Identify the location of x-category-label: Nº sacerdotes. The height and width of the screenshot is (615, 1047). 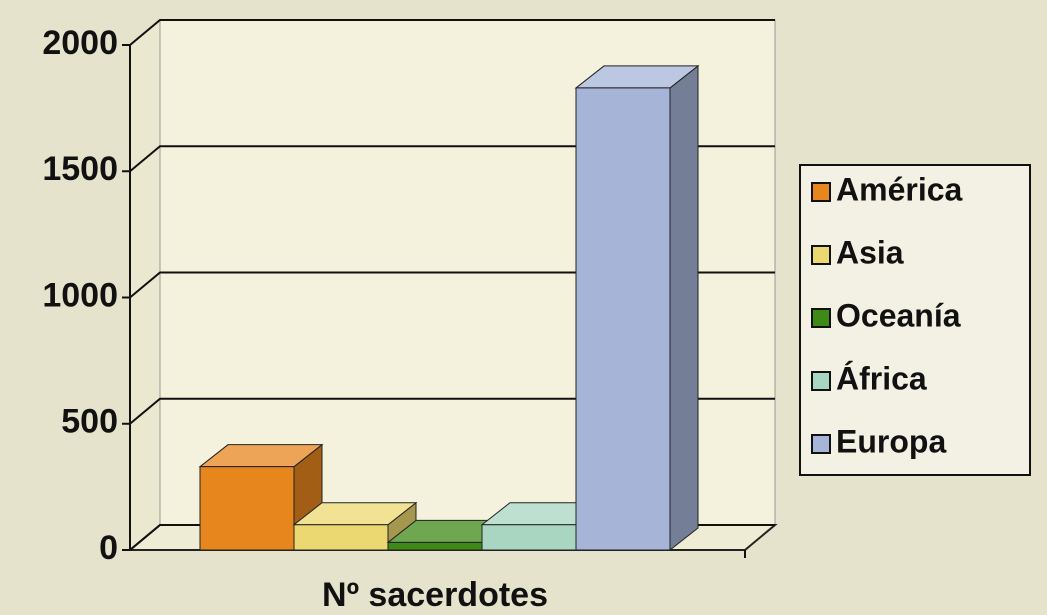
(435, 595).